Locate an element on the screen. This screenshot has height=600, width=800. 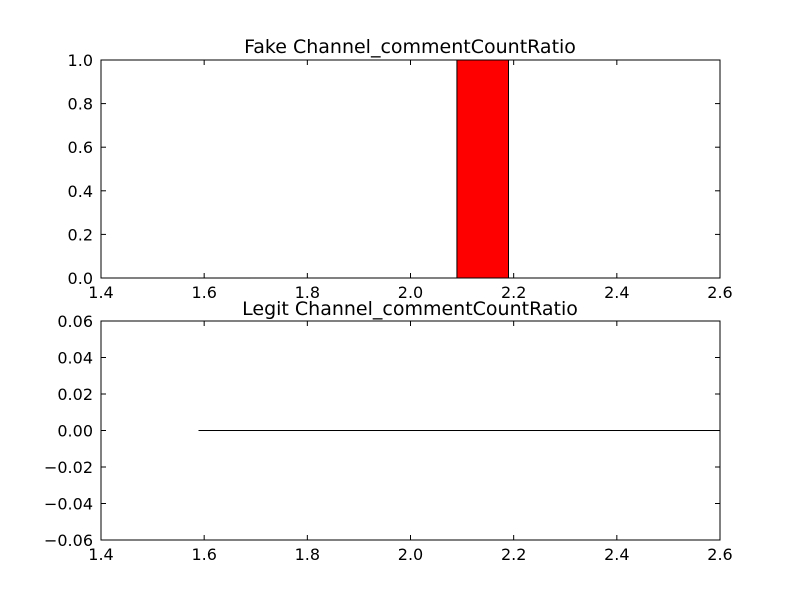
fake-x-tick-label-1: 1.6 is located at coordinates (203, 292).